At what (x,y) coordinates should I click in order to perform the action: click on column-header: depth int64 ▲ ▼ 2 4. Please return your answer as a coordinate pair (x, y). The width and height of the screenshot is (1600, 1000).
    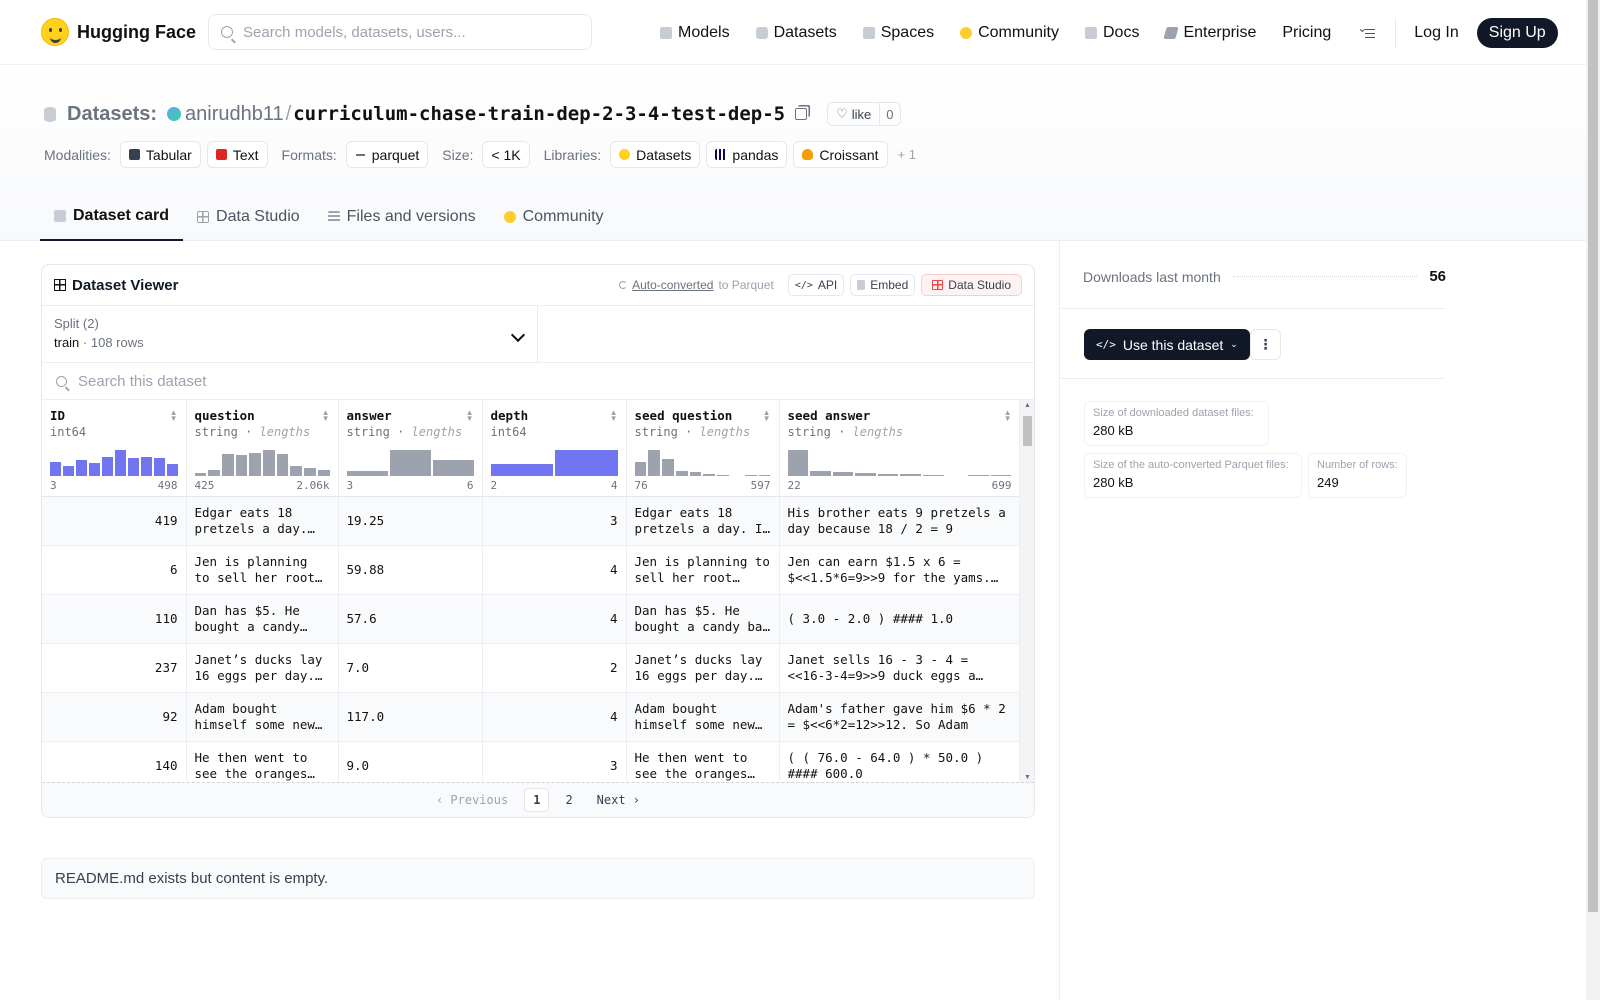
    Looking at the image, I should click on (554, 448).